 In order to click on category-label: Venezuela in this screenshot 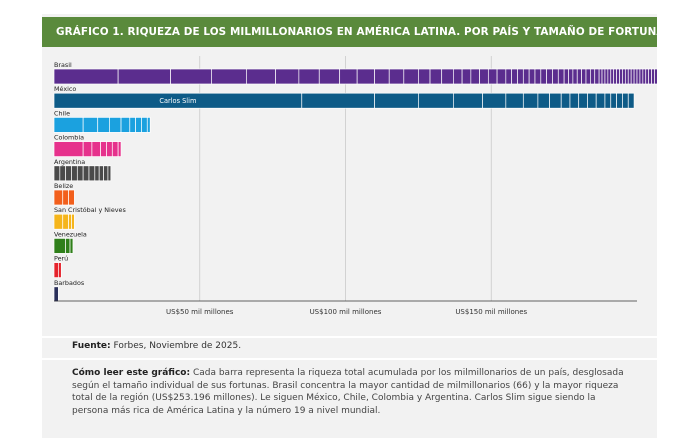, I will do `click(70, 234)`.